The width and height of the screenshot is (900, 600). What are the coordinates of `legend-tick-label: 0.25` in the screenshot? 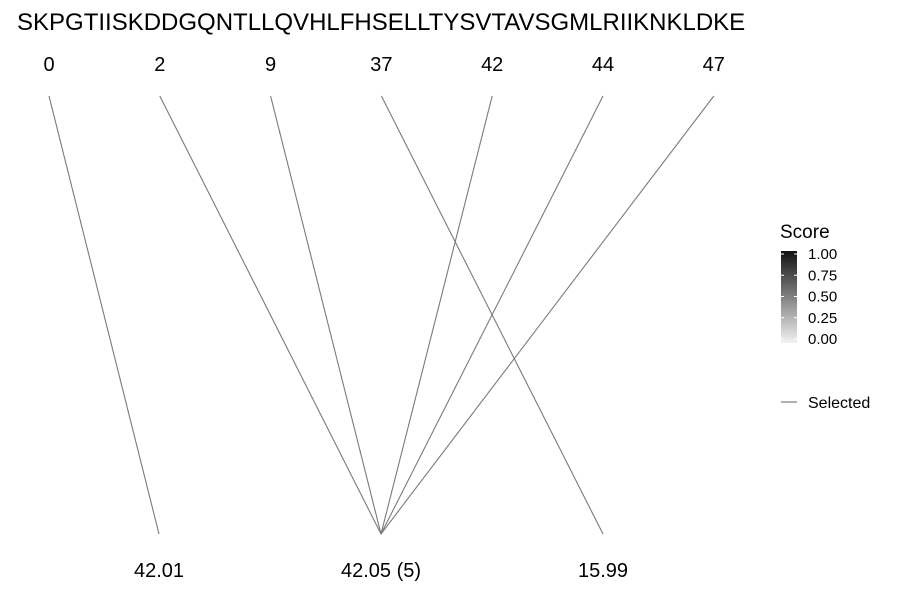 It's located at (822, 318).